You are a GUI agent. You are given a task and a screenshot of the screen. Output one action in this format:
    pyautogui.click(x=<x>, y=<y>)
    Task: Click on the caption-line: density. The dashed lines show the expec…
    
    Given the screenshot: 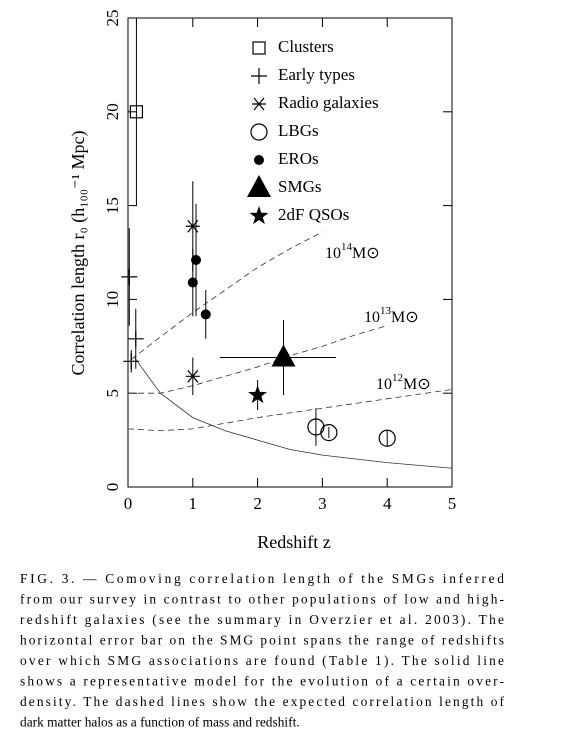 What is the action you would take?
    pyautogui.click(x=262, y=701)
    